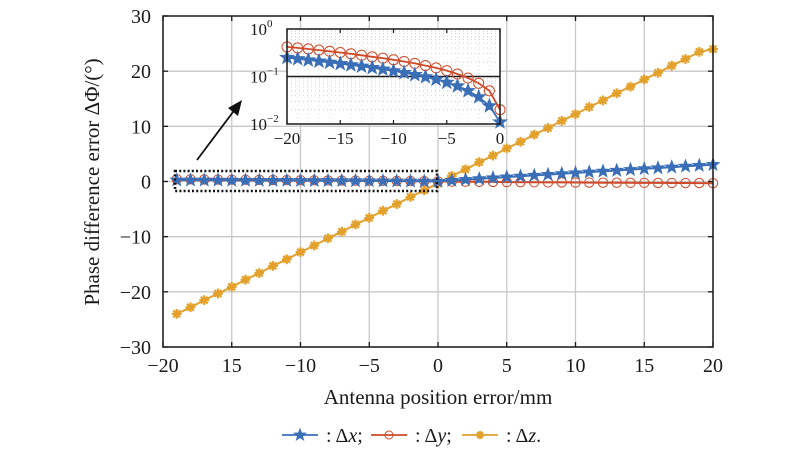 The image size is (800, 455). What do you see at coordinates (507, 366) in the screenshot?
I see `x-tick-label: 5` at bounding box center [507, 366].